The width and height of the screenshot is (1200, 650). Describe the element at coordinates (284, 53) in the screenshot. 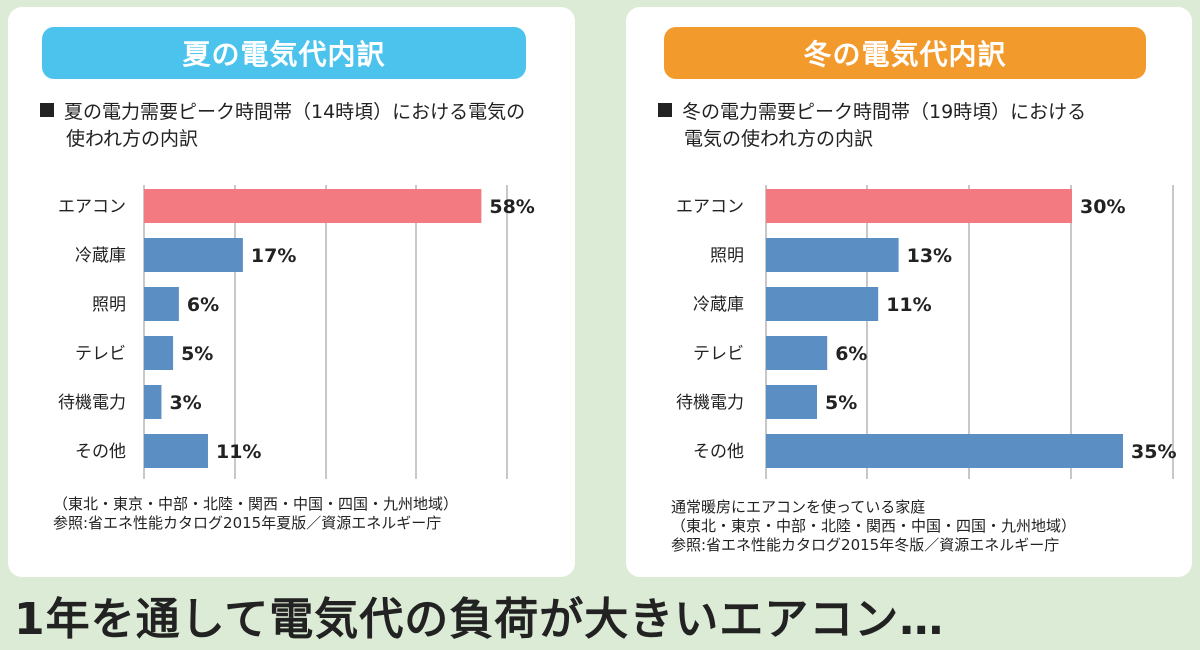

I see `summer-title: 夏の電気代内訳` at that location.